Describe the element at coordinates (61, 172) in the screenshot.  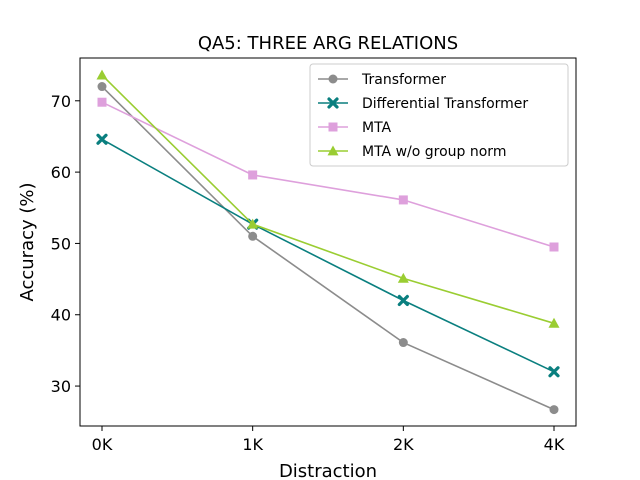
I see `y-tick-label: 60` at that location.